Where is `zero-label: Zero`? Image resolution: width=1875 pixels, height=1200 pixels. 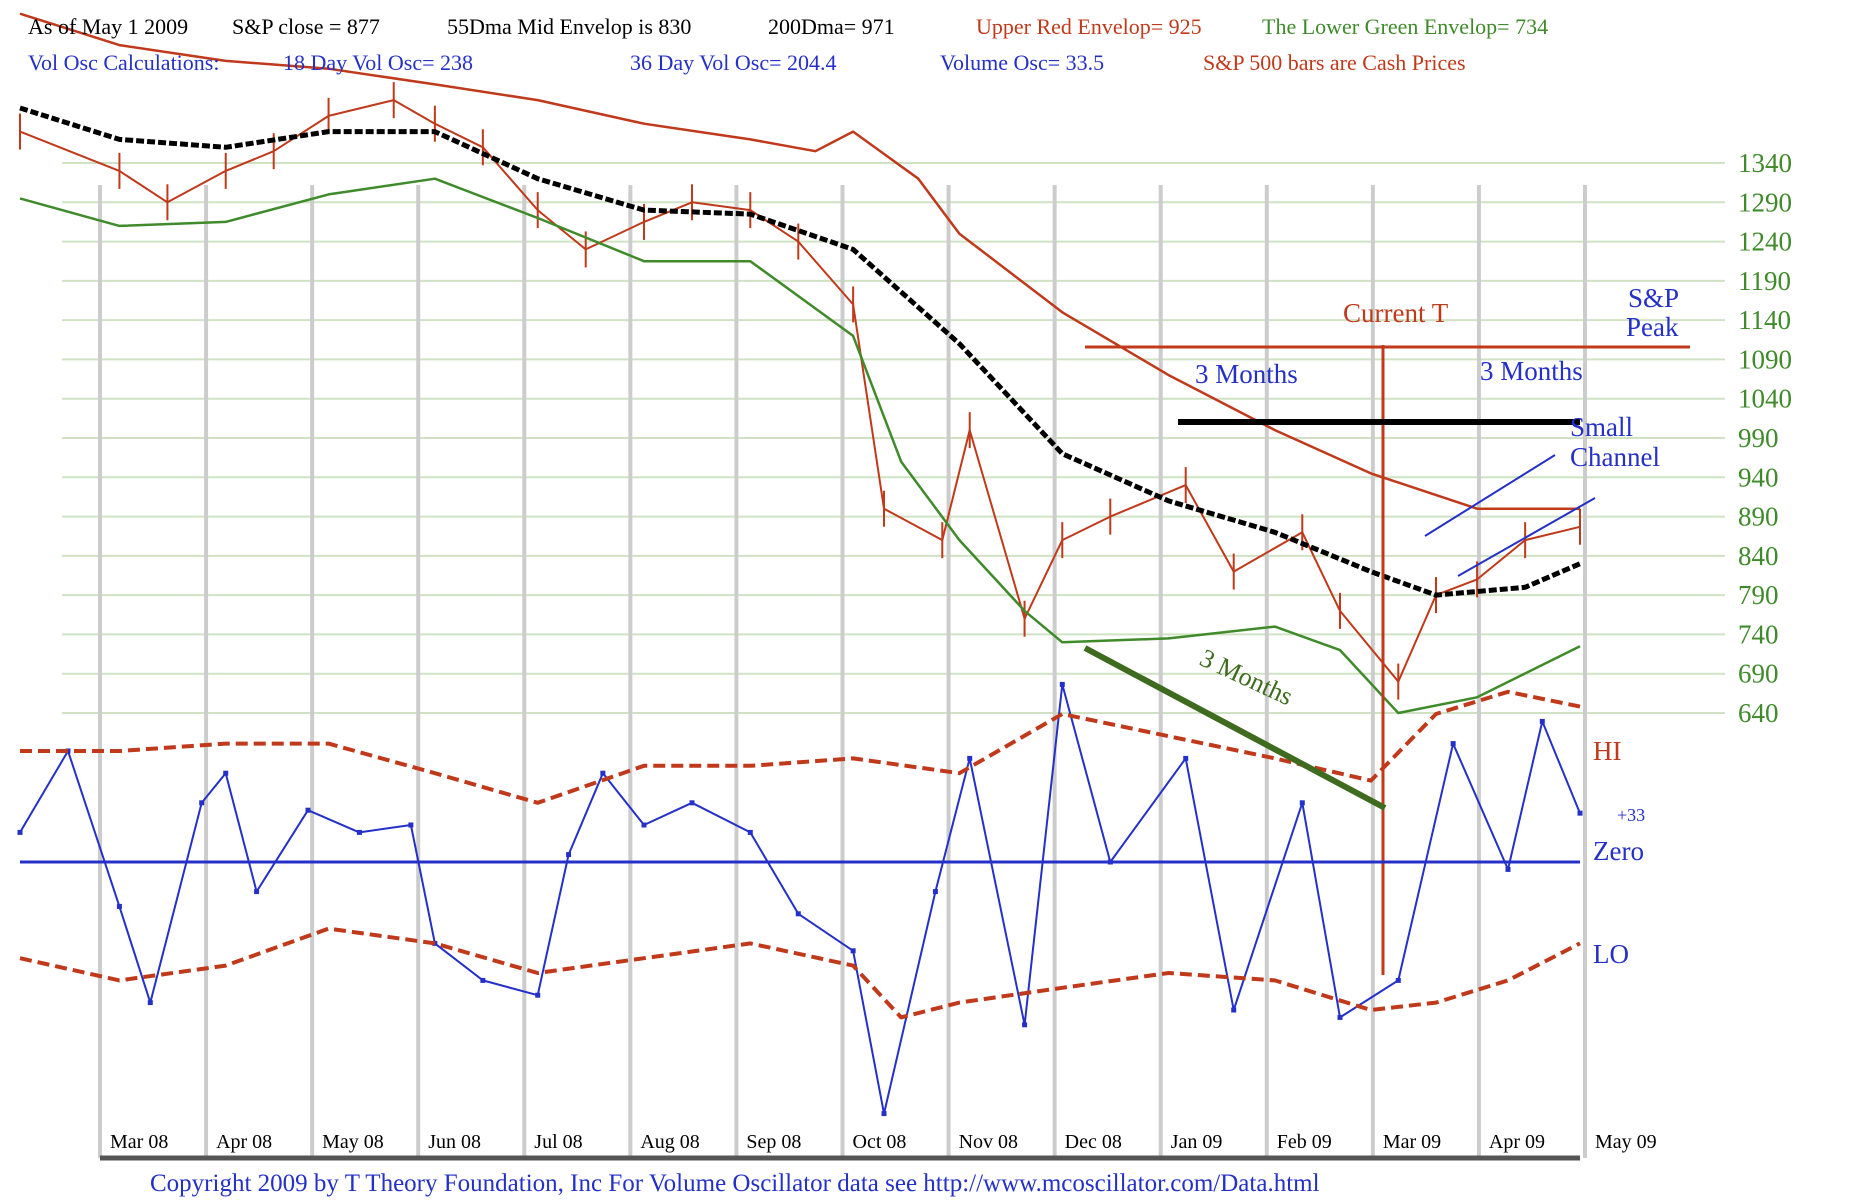 zero-label: Zero is located at coordinates (1618, 851).